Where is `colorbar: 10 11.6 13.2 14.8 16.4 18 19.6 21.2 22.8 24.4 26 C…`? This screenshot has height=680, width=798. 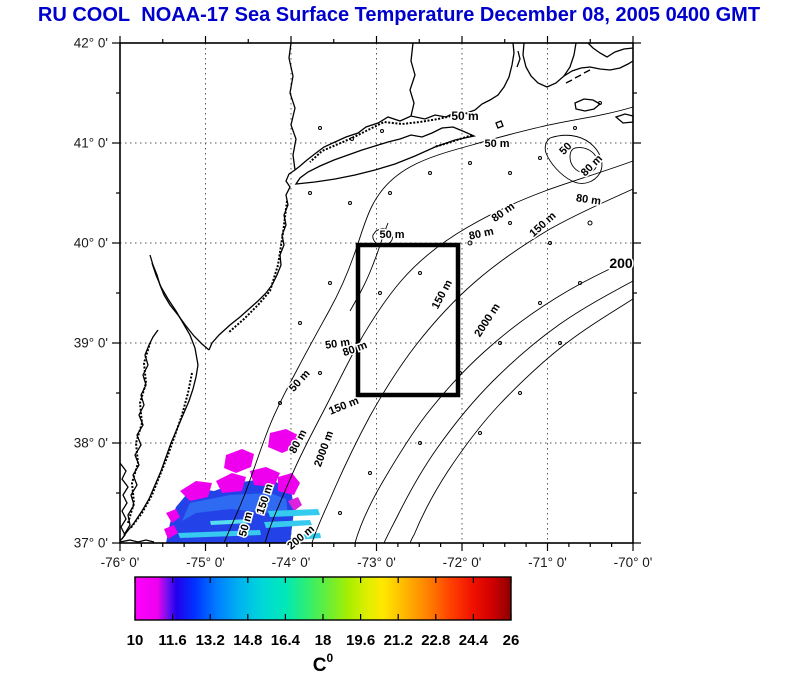
colorbar: 10 11.6 13.2 14.8 16.4 18 19.6 21.2 22.8 24.4 26 C… is located at coordinates (323, 626).